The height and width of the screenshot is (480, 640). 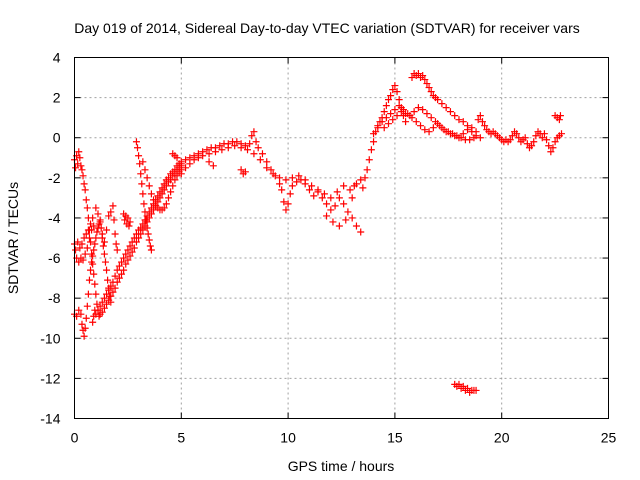 What do you see at coordinates (54, 218) in the screenshot?
I see `y-tick-label: -4` at bounding box center [54, 218].